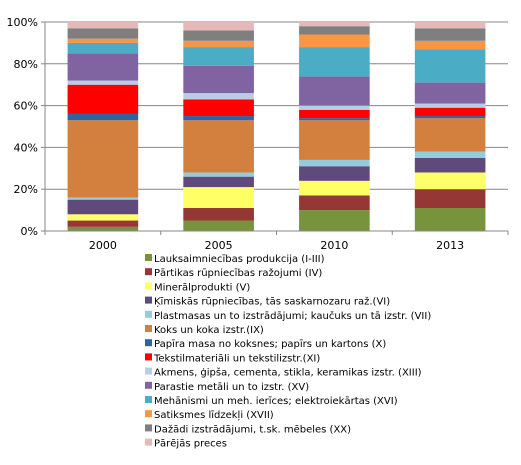 This screenshot has height=465, width=521. I want to click on y-tick-label: 20%, so click(26, 189).